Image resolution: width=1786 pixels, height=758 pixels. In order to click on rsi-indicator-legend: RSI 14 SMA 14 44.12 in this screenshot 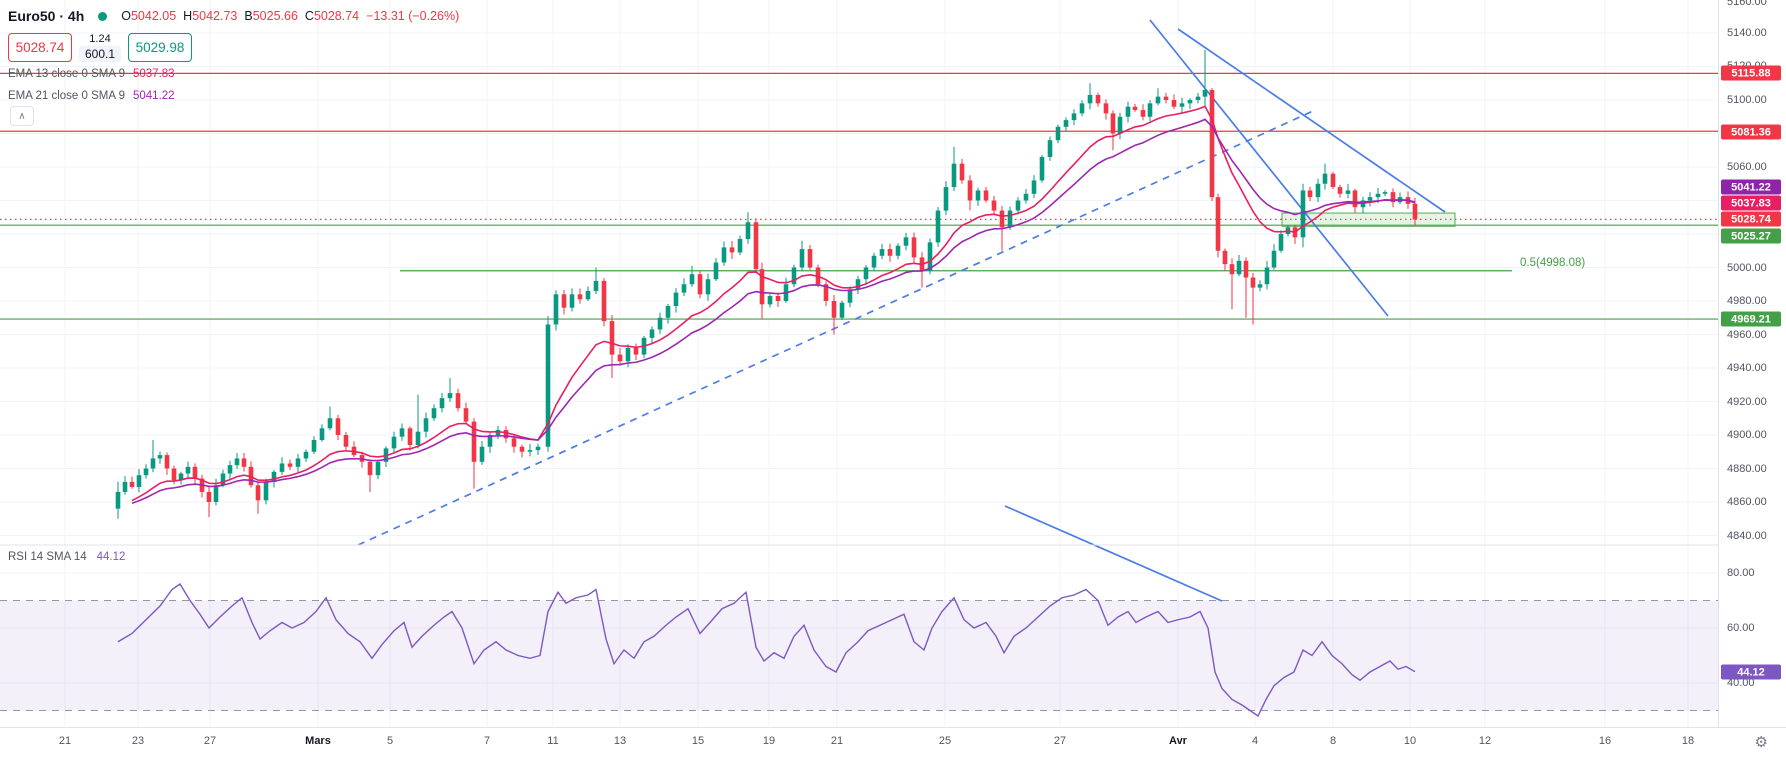, I will do `click(66, 557)`.